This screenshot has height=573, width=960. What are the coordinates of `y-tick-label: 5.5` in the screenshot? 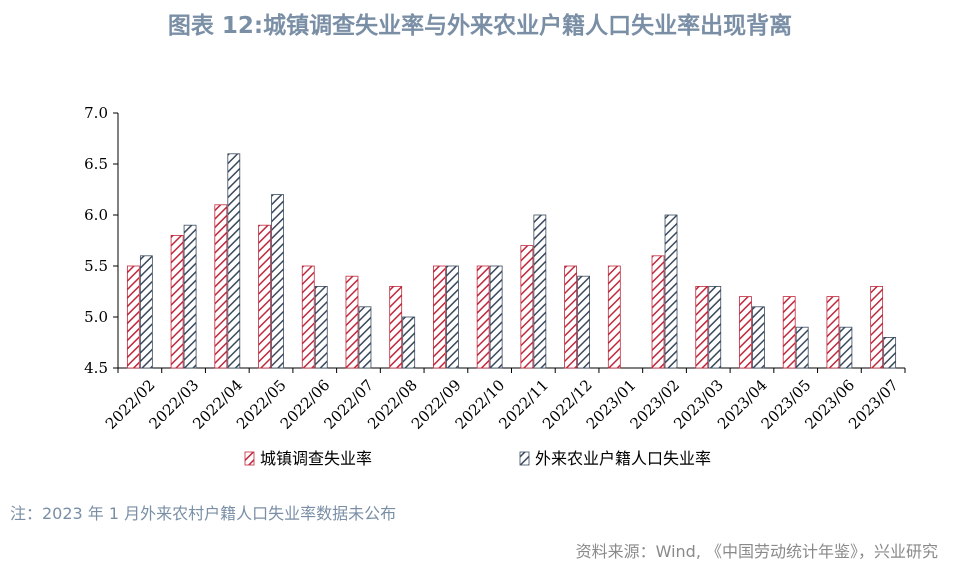 It's located at (96, 266).